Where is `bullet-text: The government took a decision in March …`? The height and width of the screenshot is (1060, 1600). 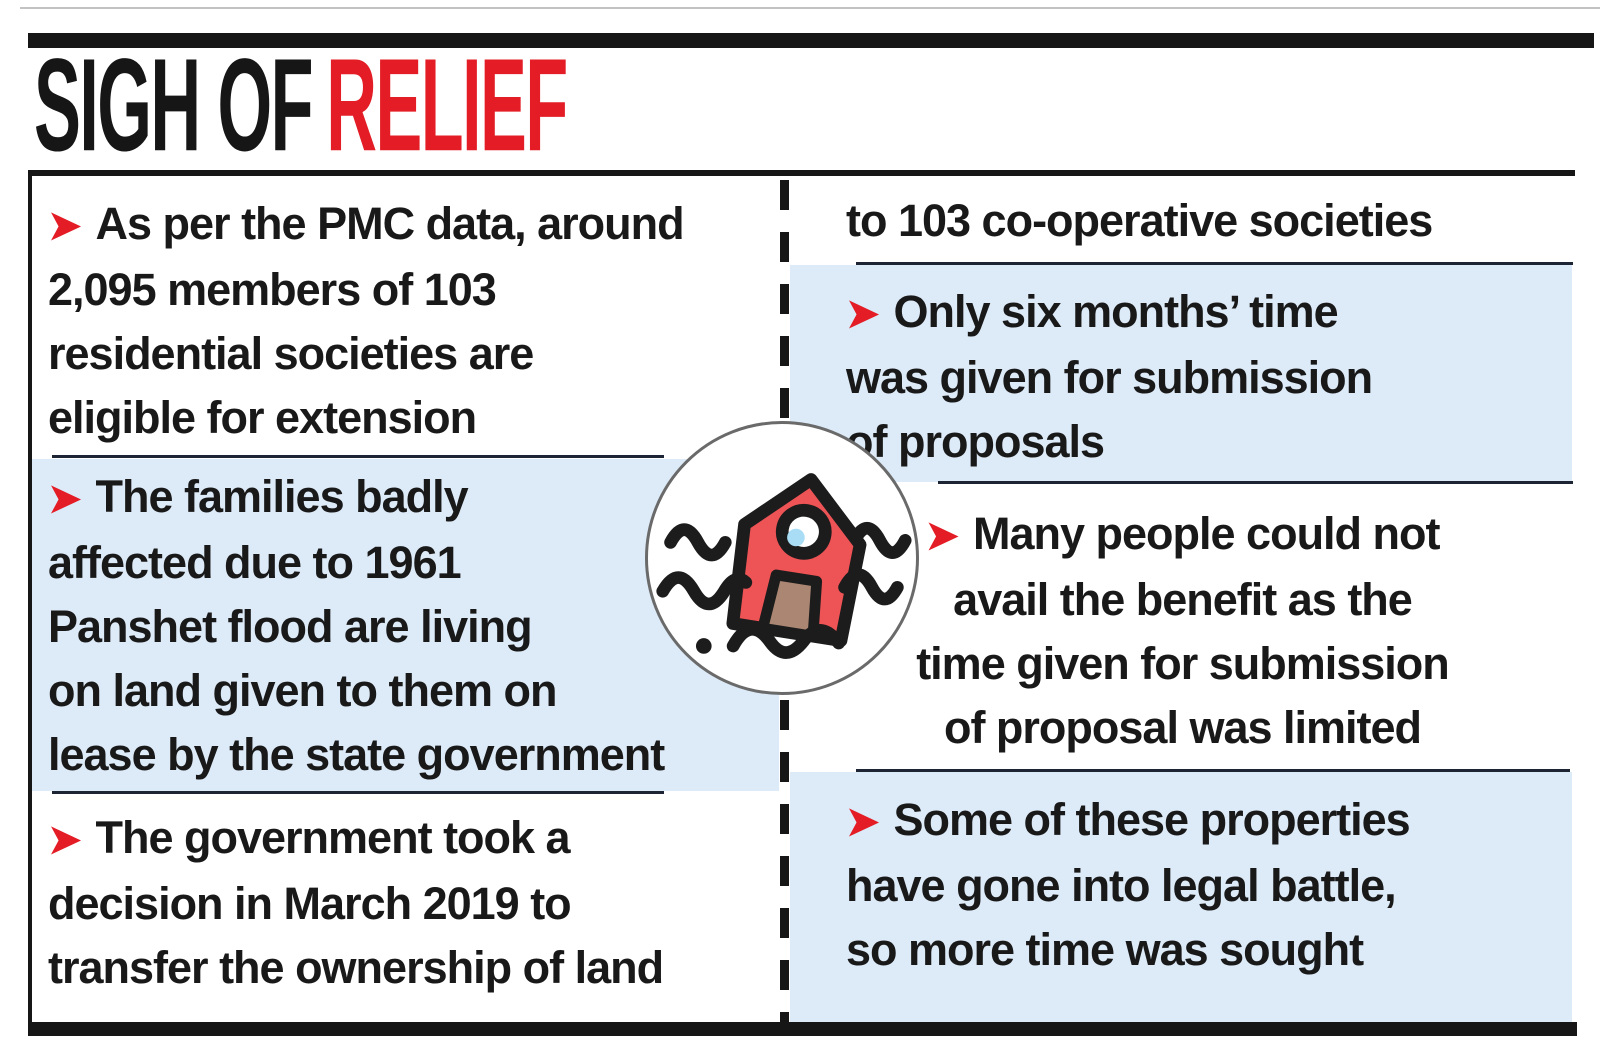 bullet-text: The government took a decision in March … is located at coordinates (356, 902).